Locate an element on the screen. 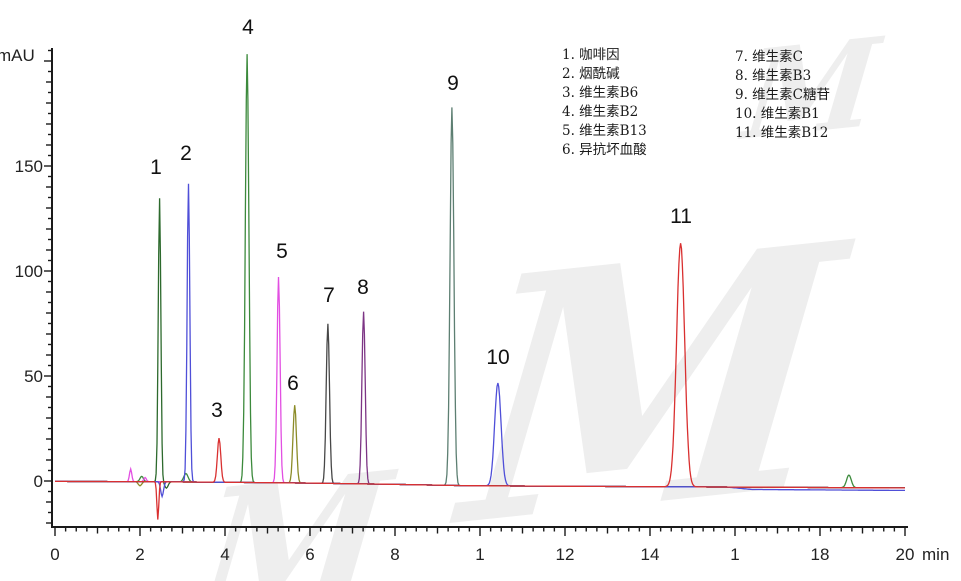 This screenshot has height=581, width=961. peak-number-label-5: 5 is located at coordinates (282, 251).